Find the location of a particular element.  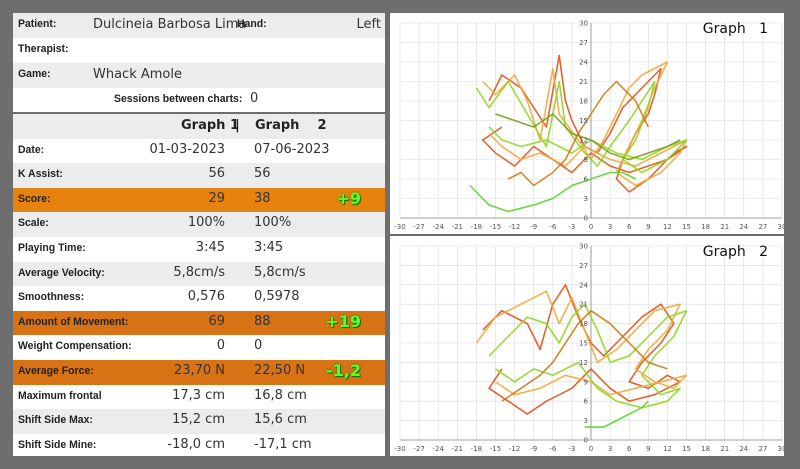

hand-label: Hand: is located at coordinates (252, 24).